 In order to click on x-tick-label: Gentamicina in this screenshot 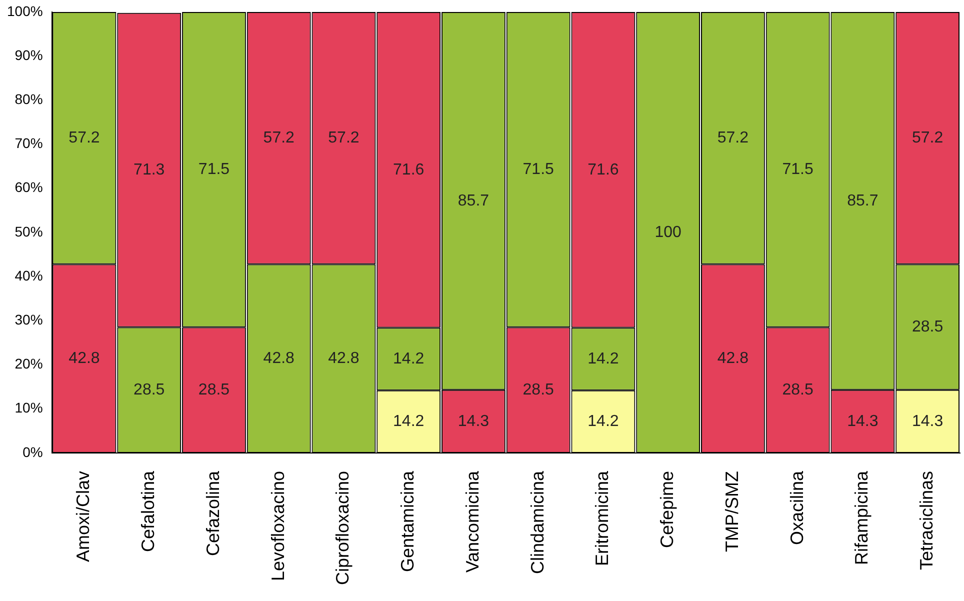, I will do `click(408, 521)`.